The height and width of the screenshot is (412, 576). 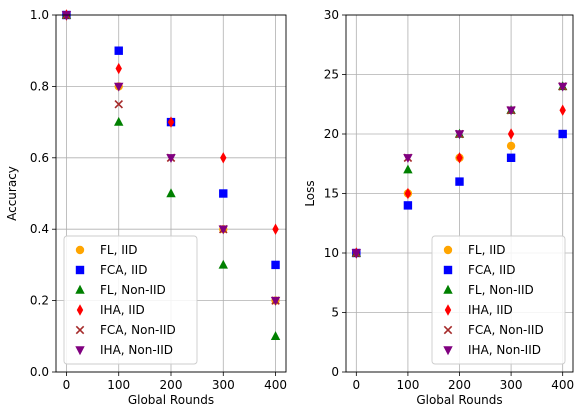 What do you see at coordinates (331, 134) in the screenshot?
I see `y-tick-label: 20` at bounding box center [331, 134].